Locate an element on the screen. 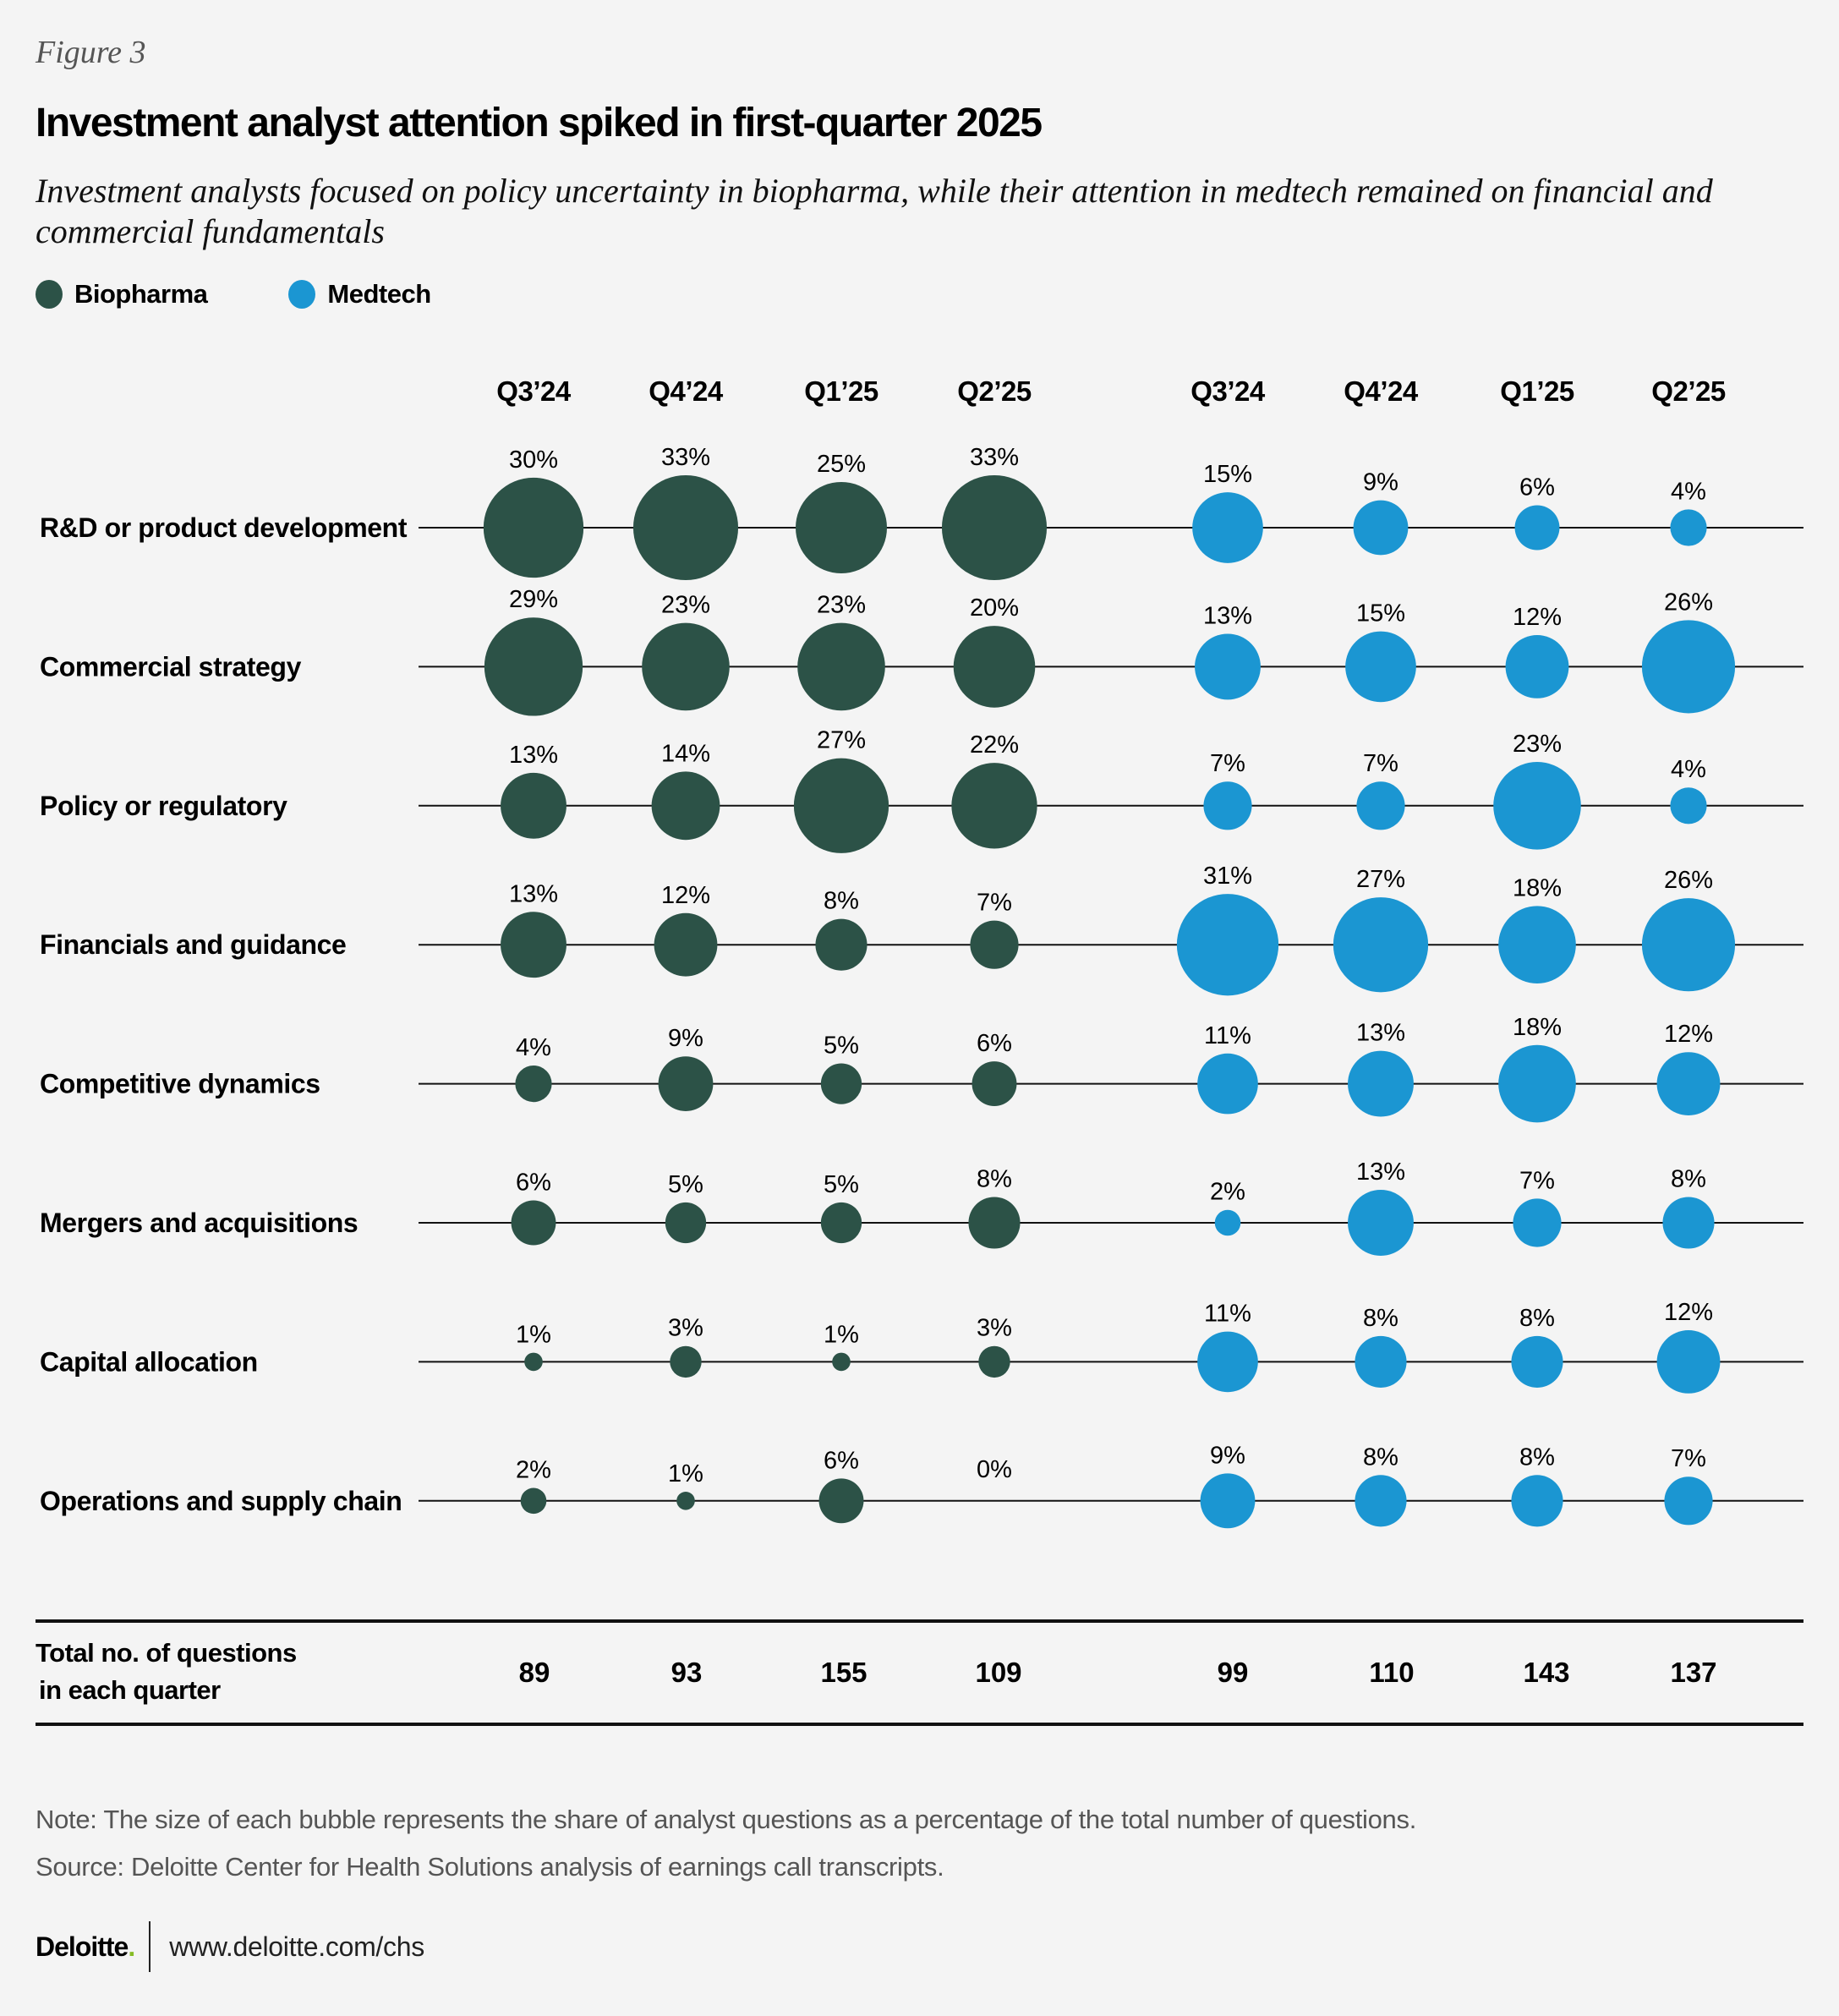 The height and width of the screenshot is (2016, 1839). total-value-biopharma: 155 is located at coordinates (843, 1672).